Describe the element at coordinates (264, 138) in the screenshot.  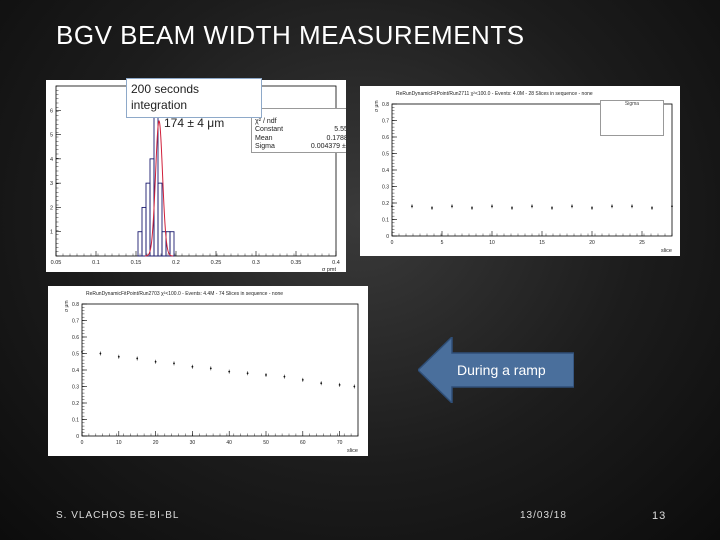
I see `stats-key: Mean` at that location.